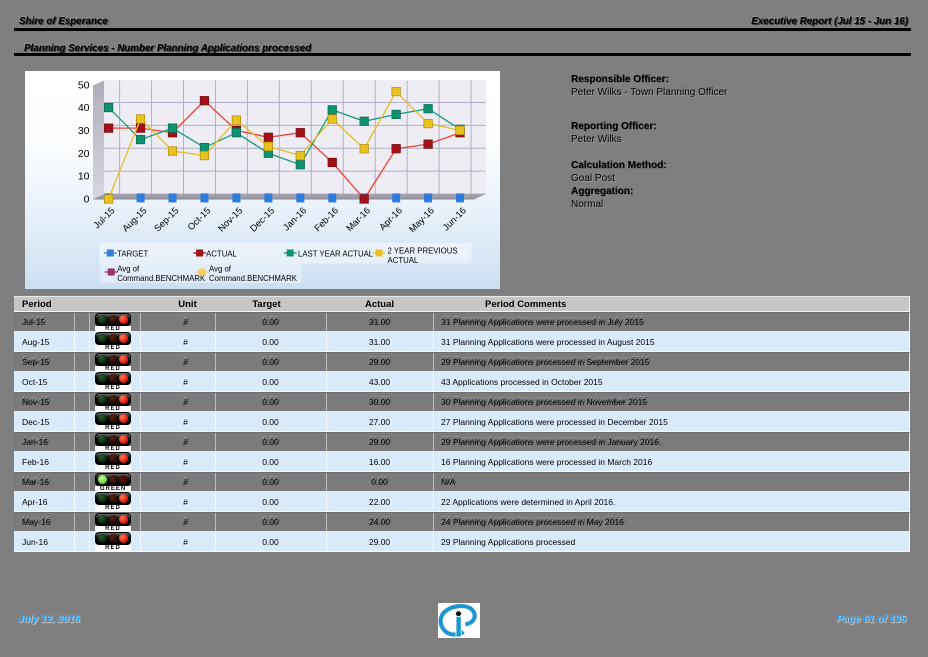  I want to click on svg-text: Sep-15, so click(166, 219).